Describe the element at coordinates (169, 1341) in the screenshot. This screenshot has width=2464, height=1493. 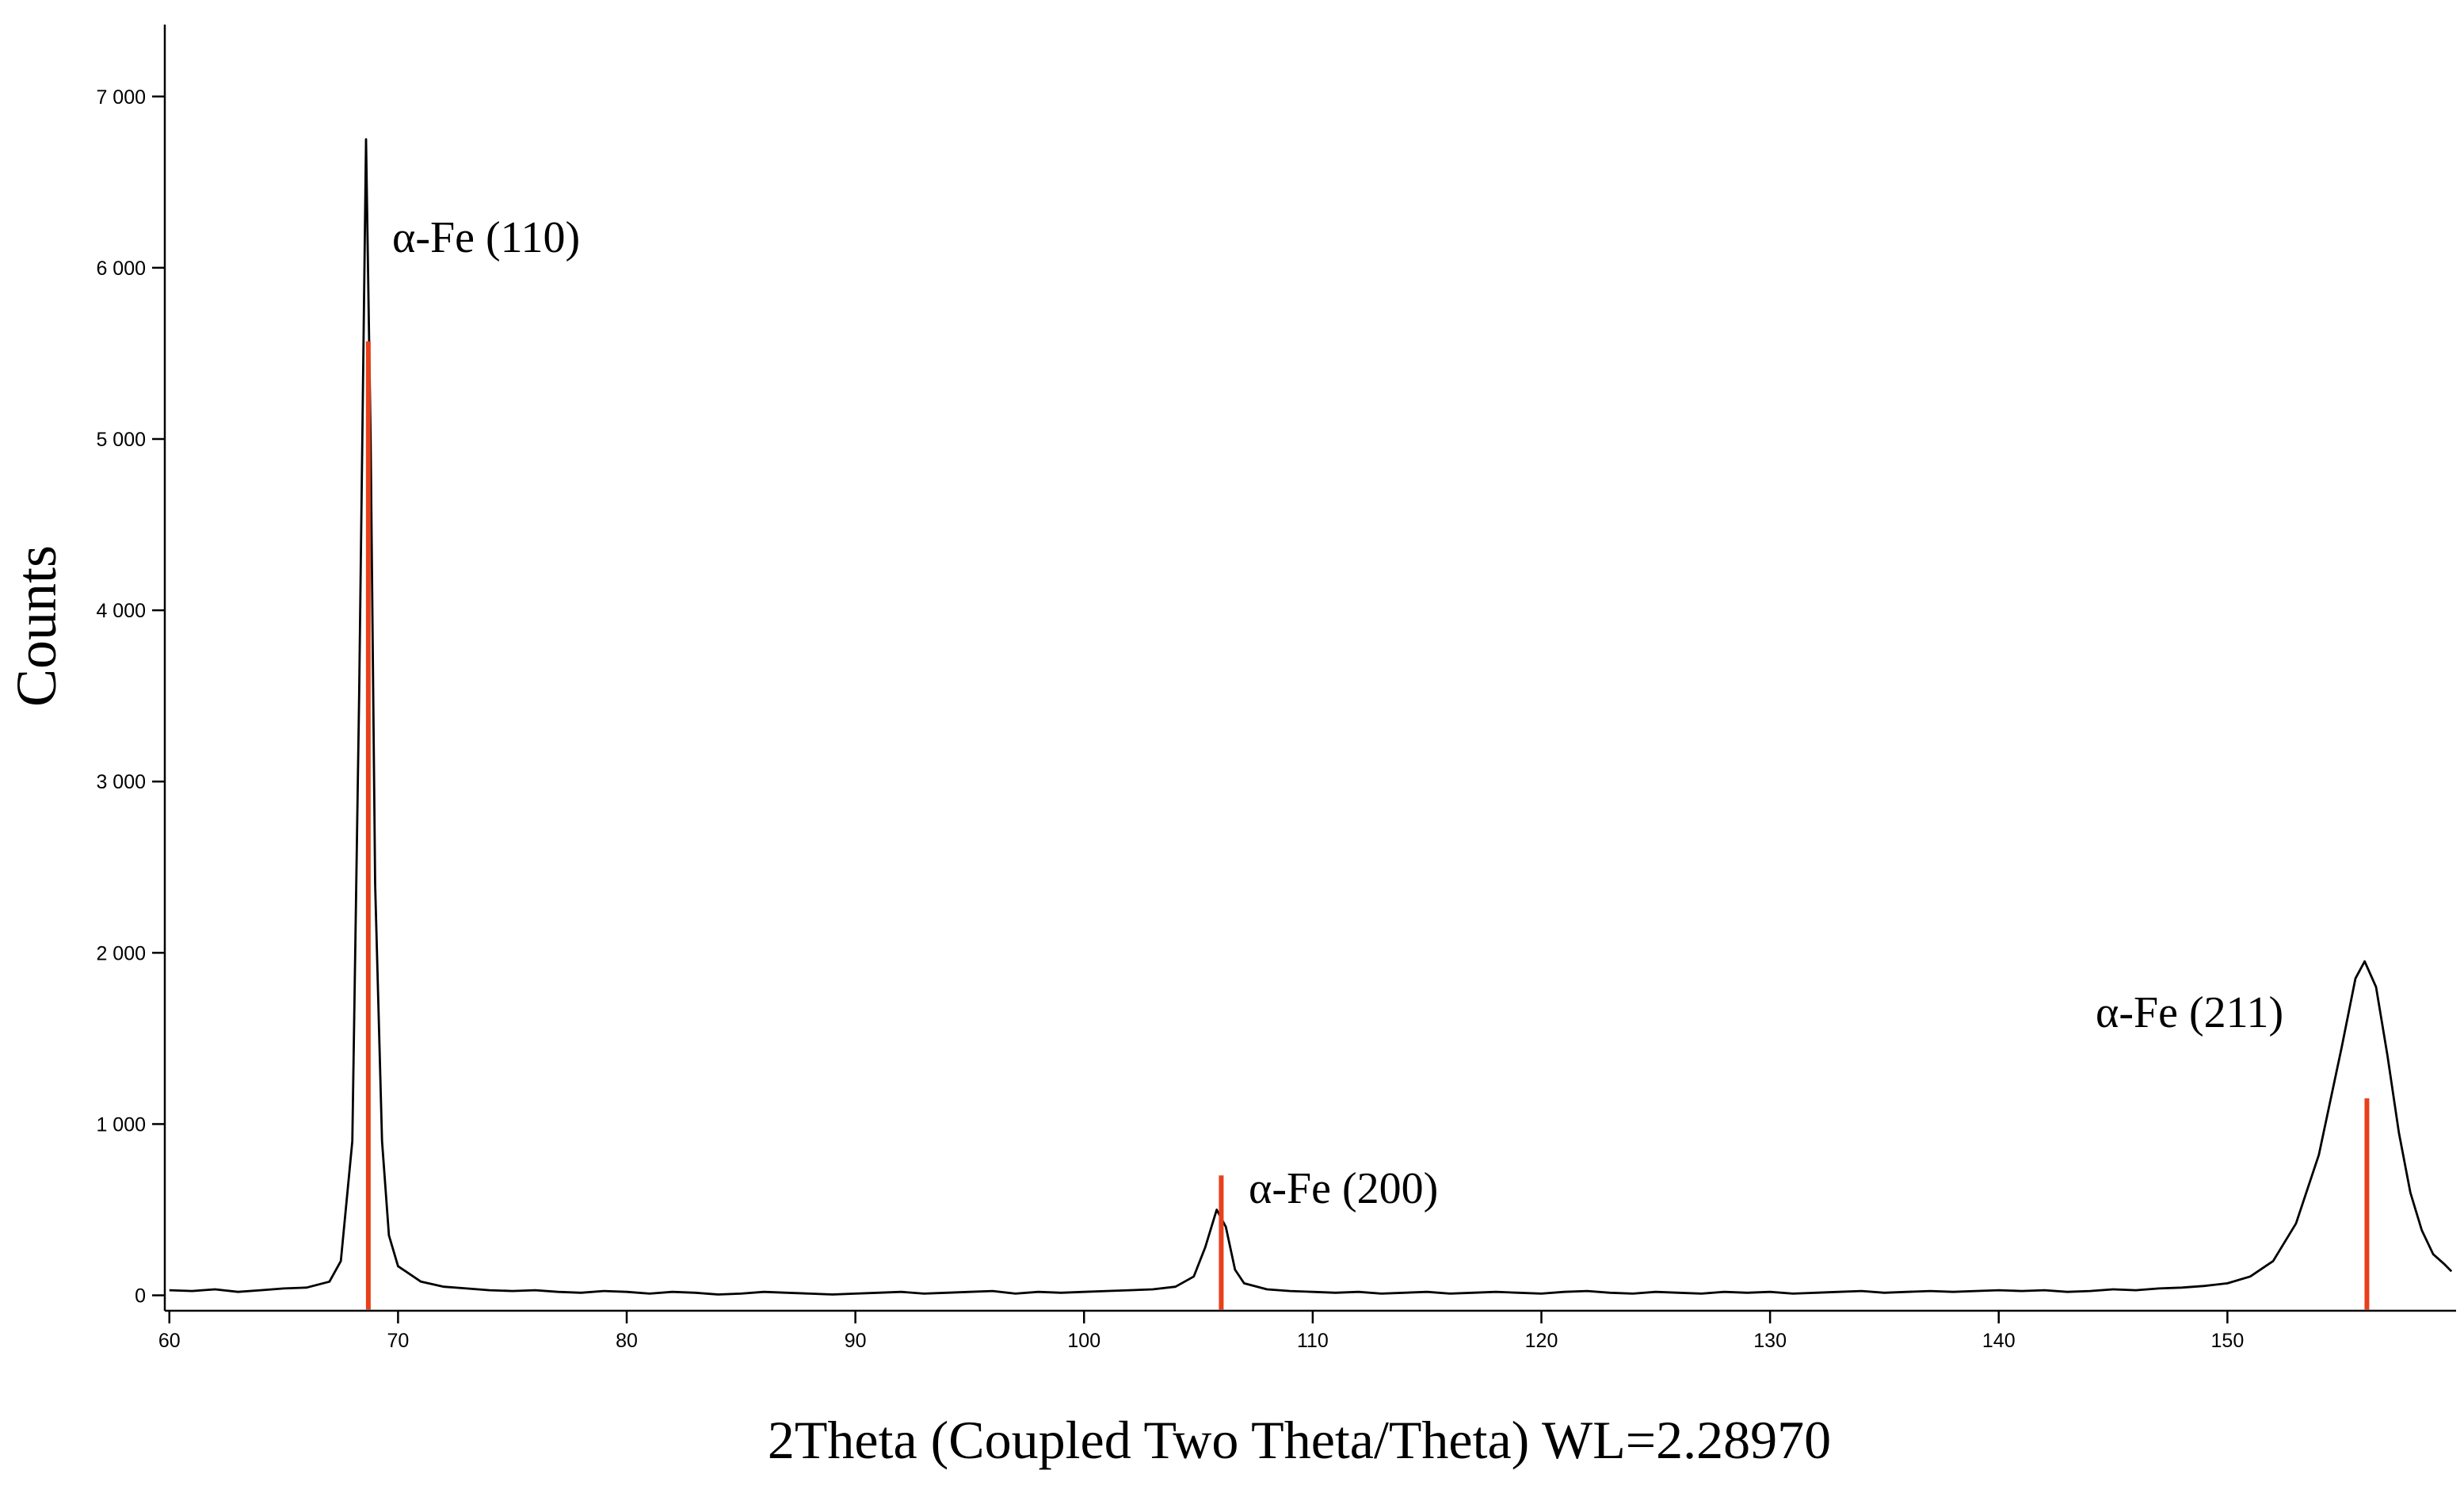
I see `x-tick-label: 60` at that location.